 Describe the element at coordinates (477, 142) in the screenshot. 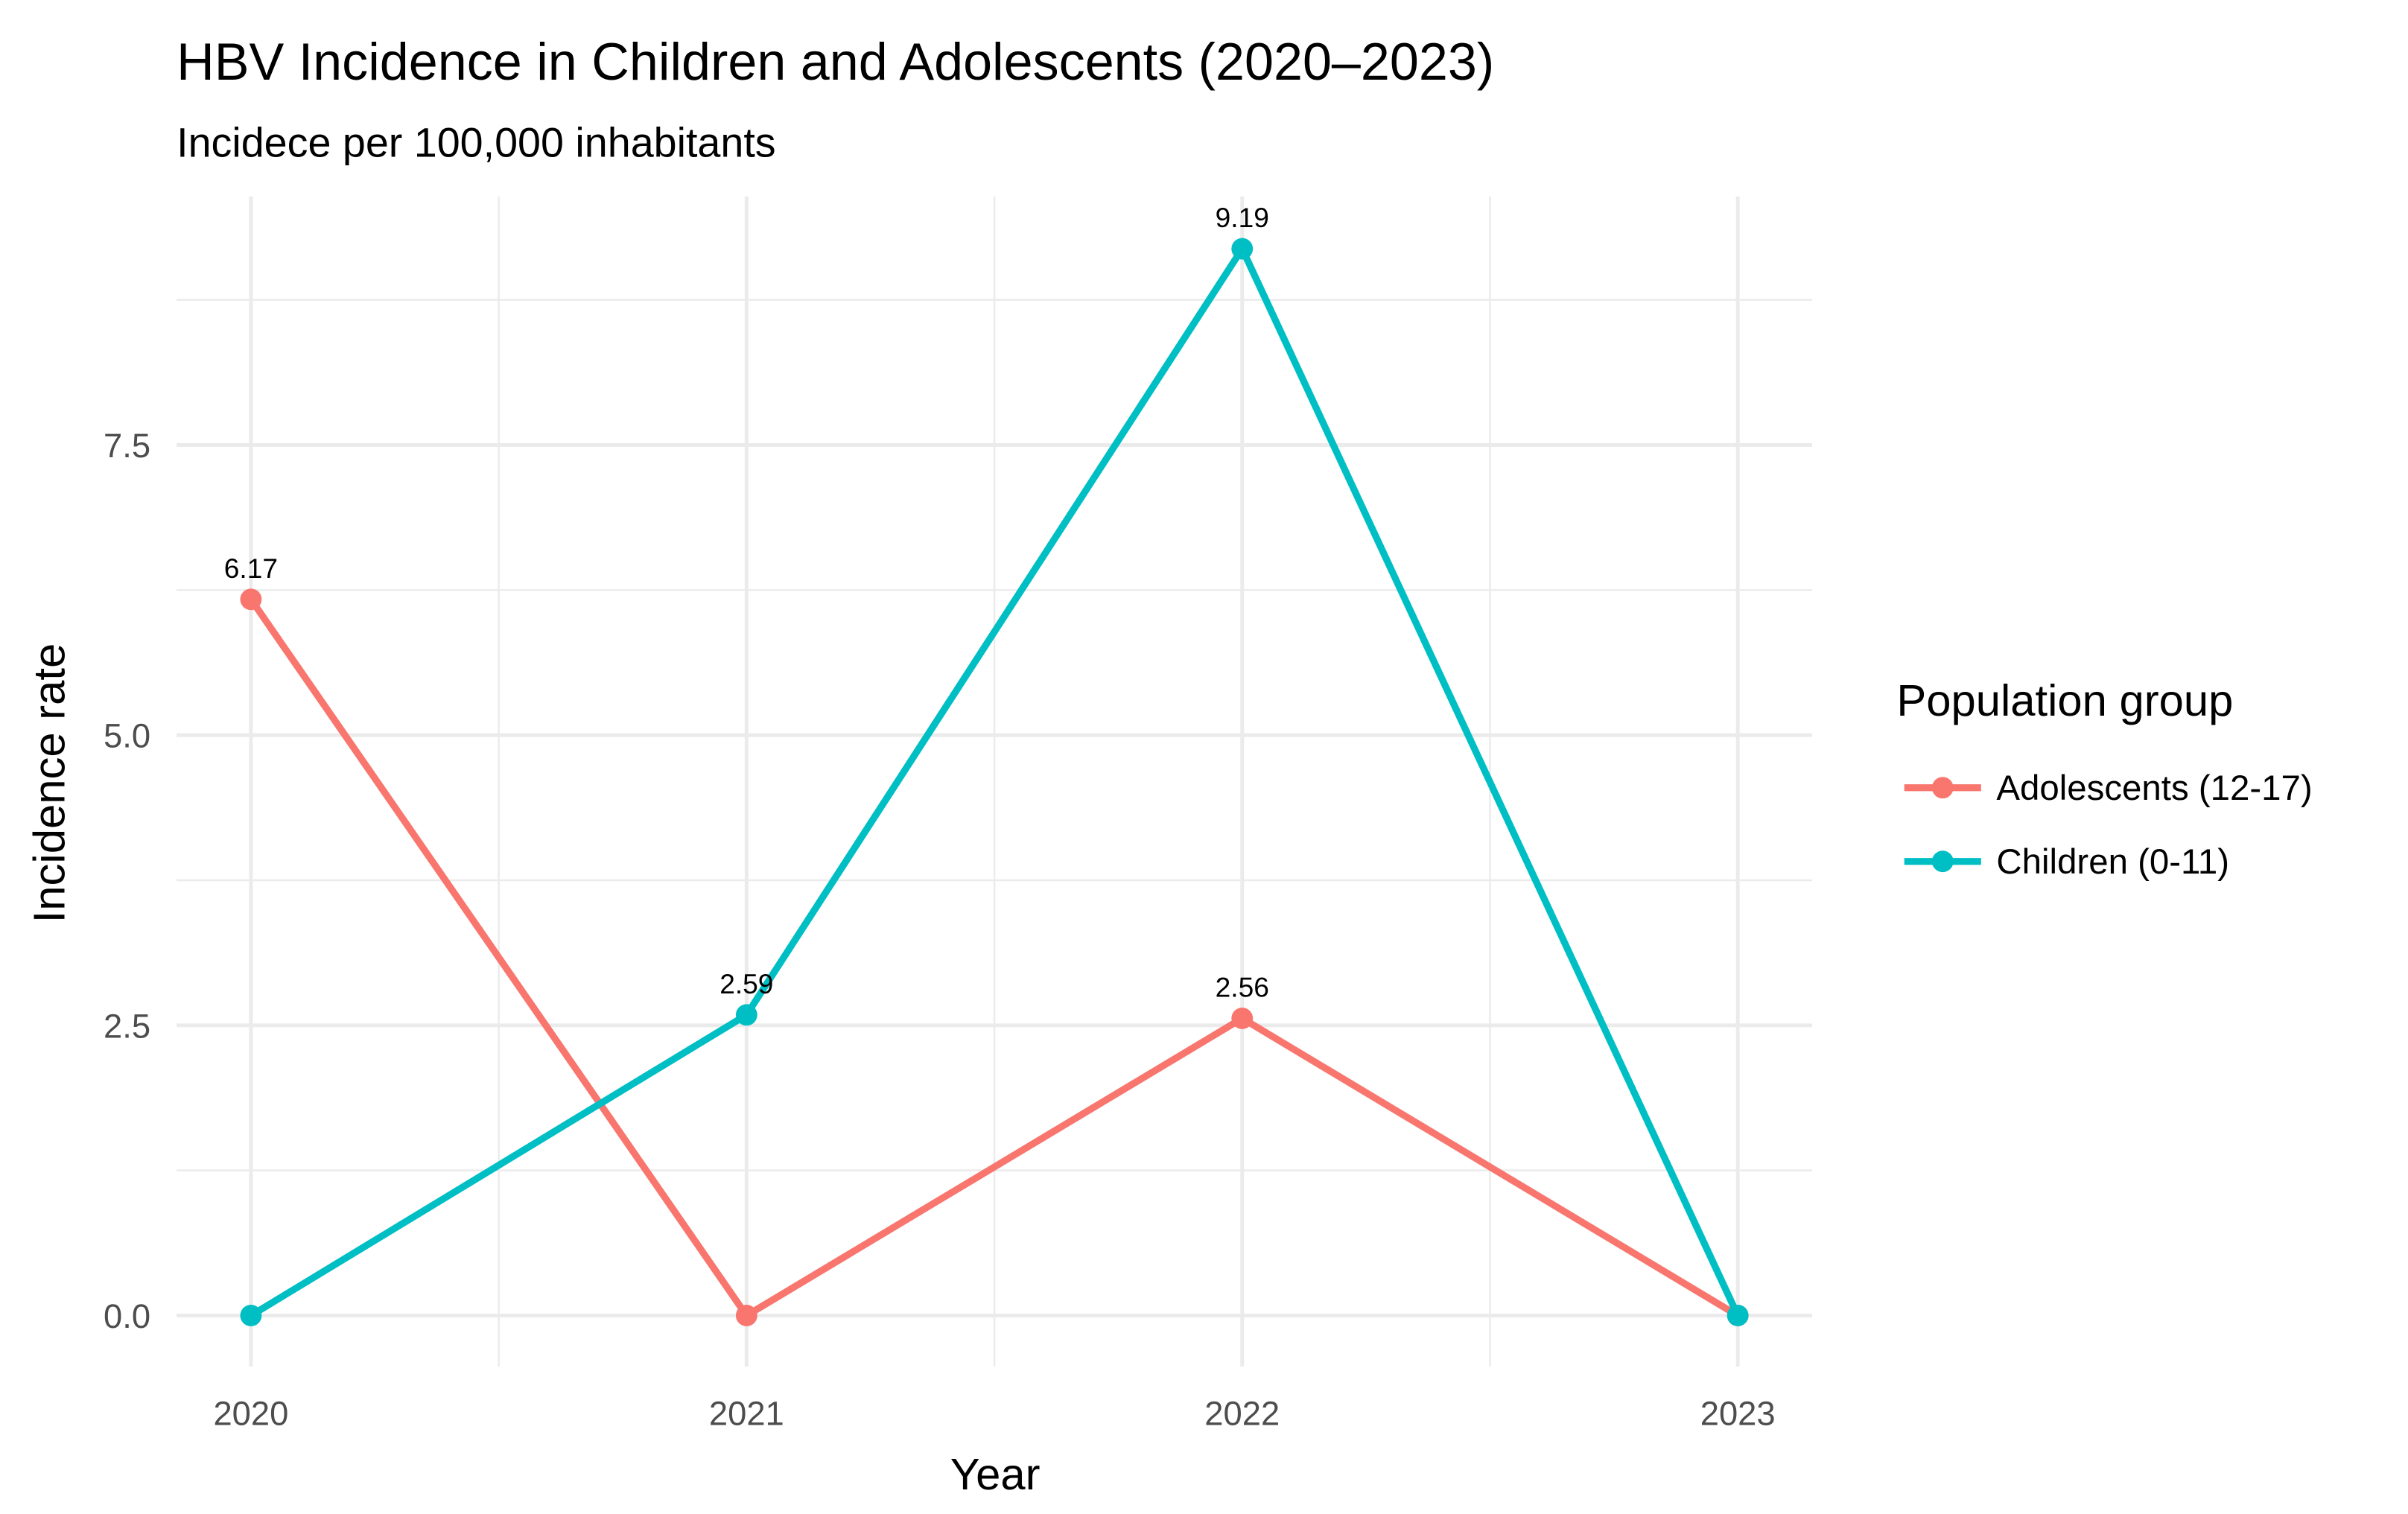

I see `chart-subtitle: Incidece per 100,000 inhabitants` at that location.